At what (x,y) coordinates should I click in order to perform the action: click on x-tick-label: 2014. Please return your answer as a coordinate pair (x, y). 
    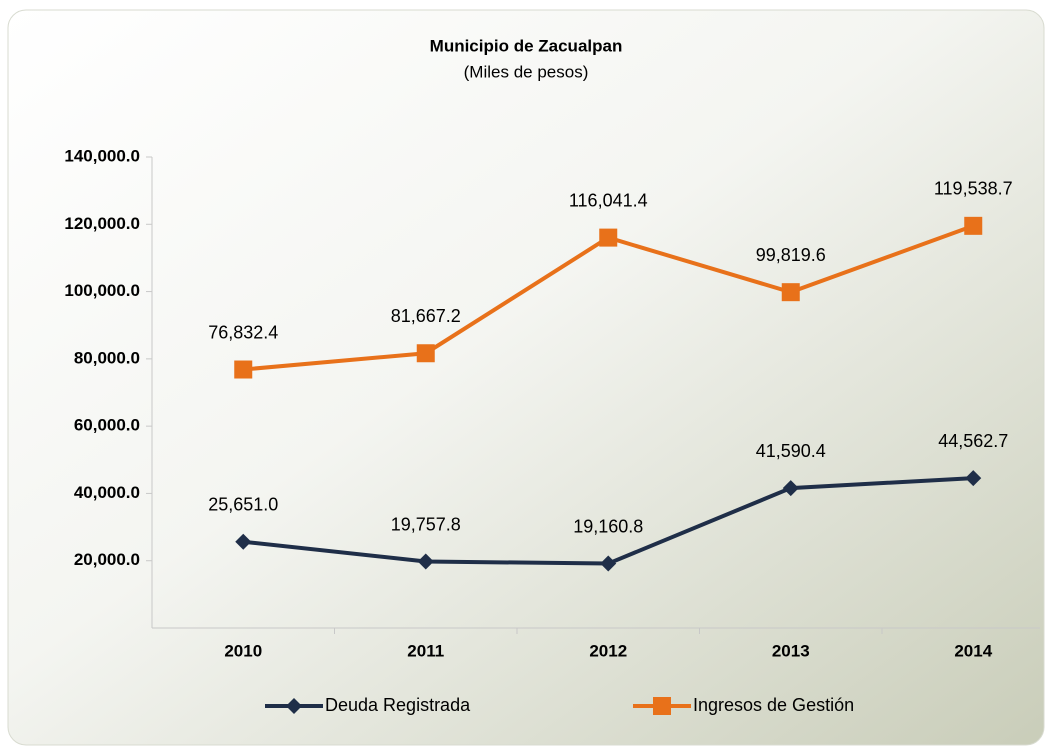
    Looking at the image, I should click on (973, 650).